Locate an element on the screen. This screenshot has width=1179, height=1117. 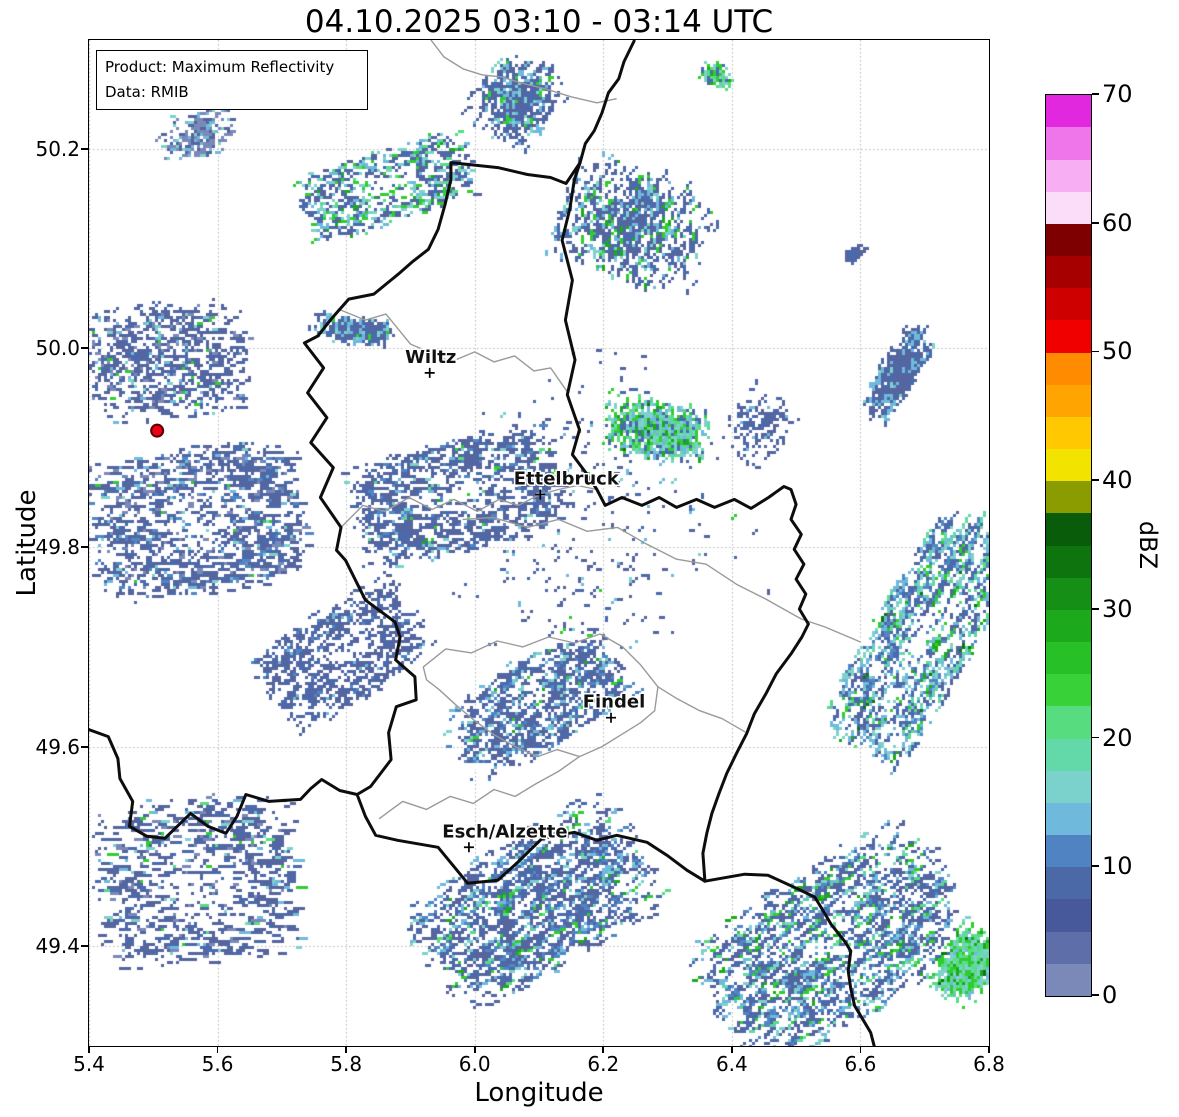
y-tick-label: 50.2 is located at coordinates (57, 148).